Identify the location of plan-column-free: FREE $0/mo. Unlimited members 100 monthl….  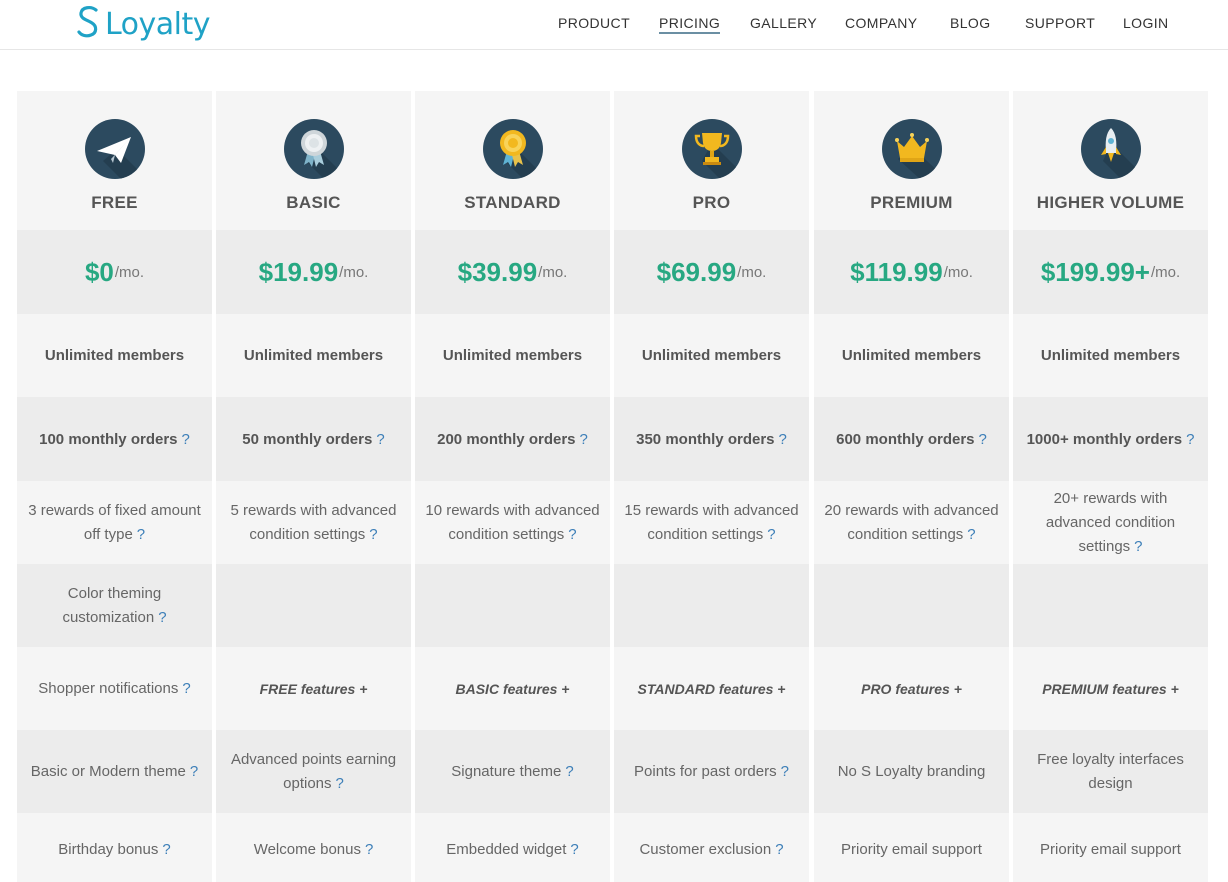
(114, 486).